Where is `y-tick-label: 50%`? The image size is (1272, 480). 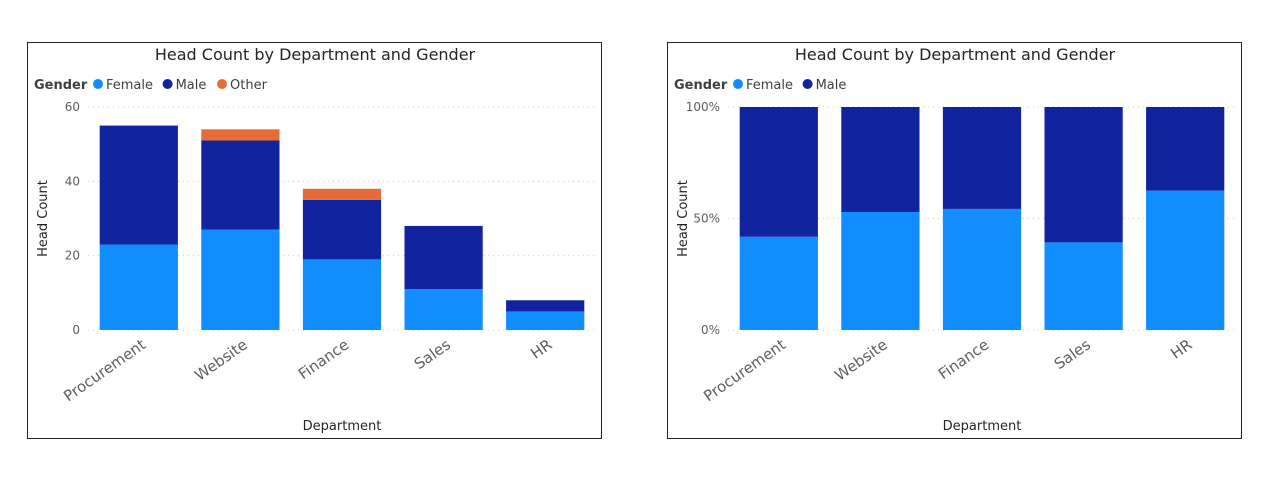 y-tick-label: 50% is located at coordinates (706, 219).